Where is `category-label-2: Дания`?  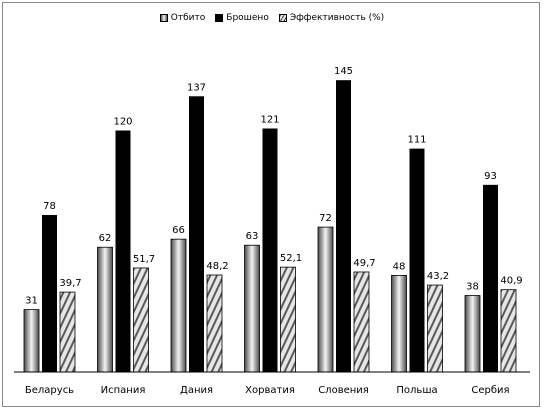
category-label-2: Дания is located at coordinates (196, 390).